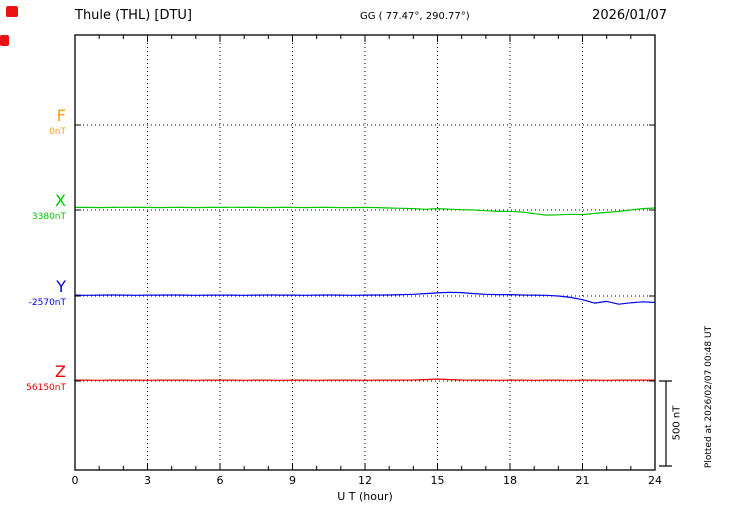  What do you see at coordinates (629, 15) in the screenshot?
I see `plot-date: 2026/01/07` at bounding box center [629, 15].